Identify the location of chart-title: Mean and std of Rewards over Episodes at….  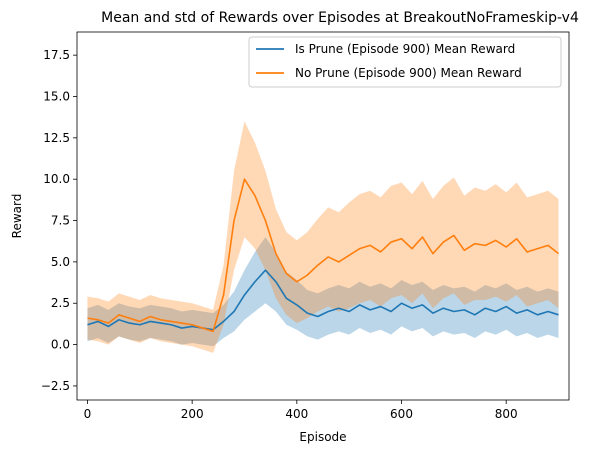
(340, 18).